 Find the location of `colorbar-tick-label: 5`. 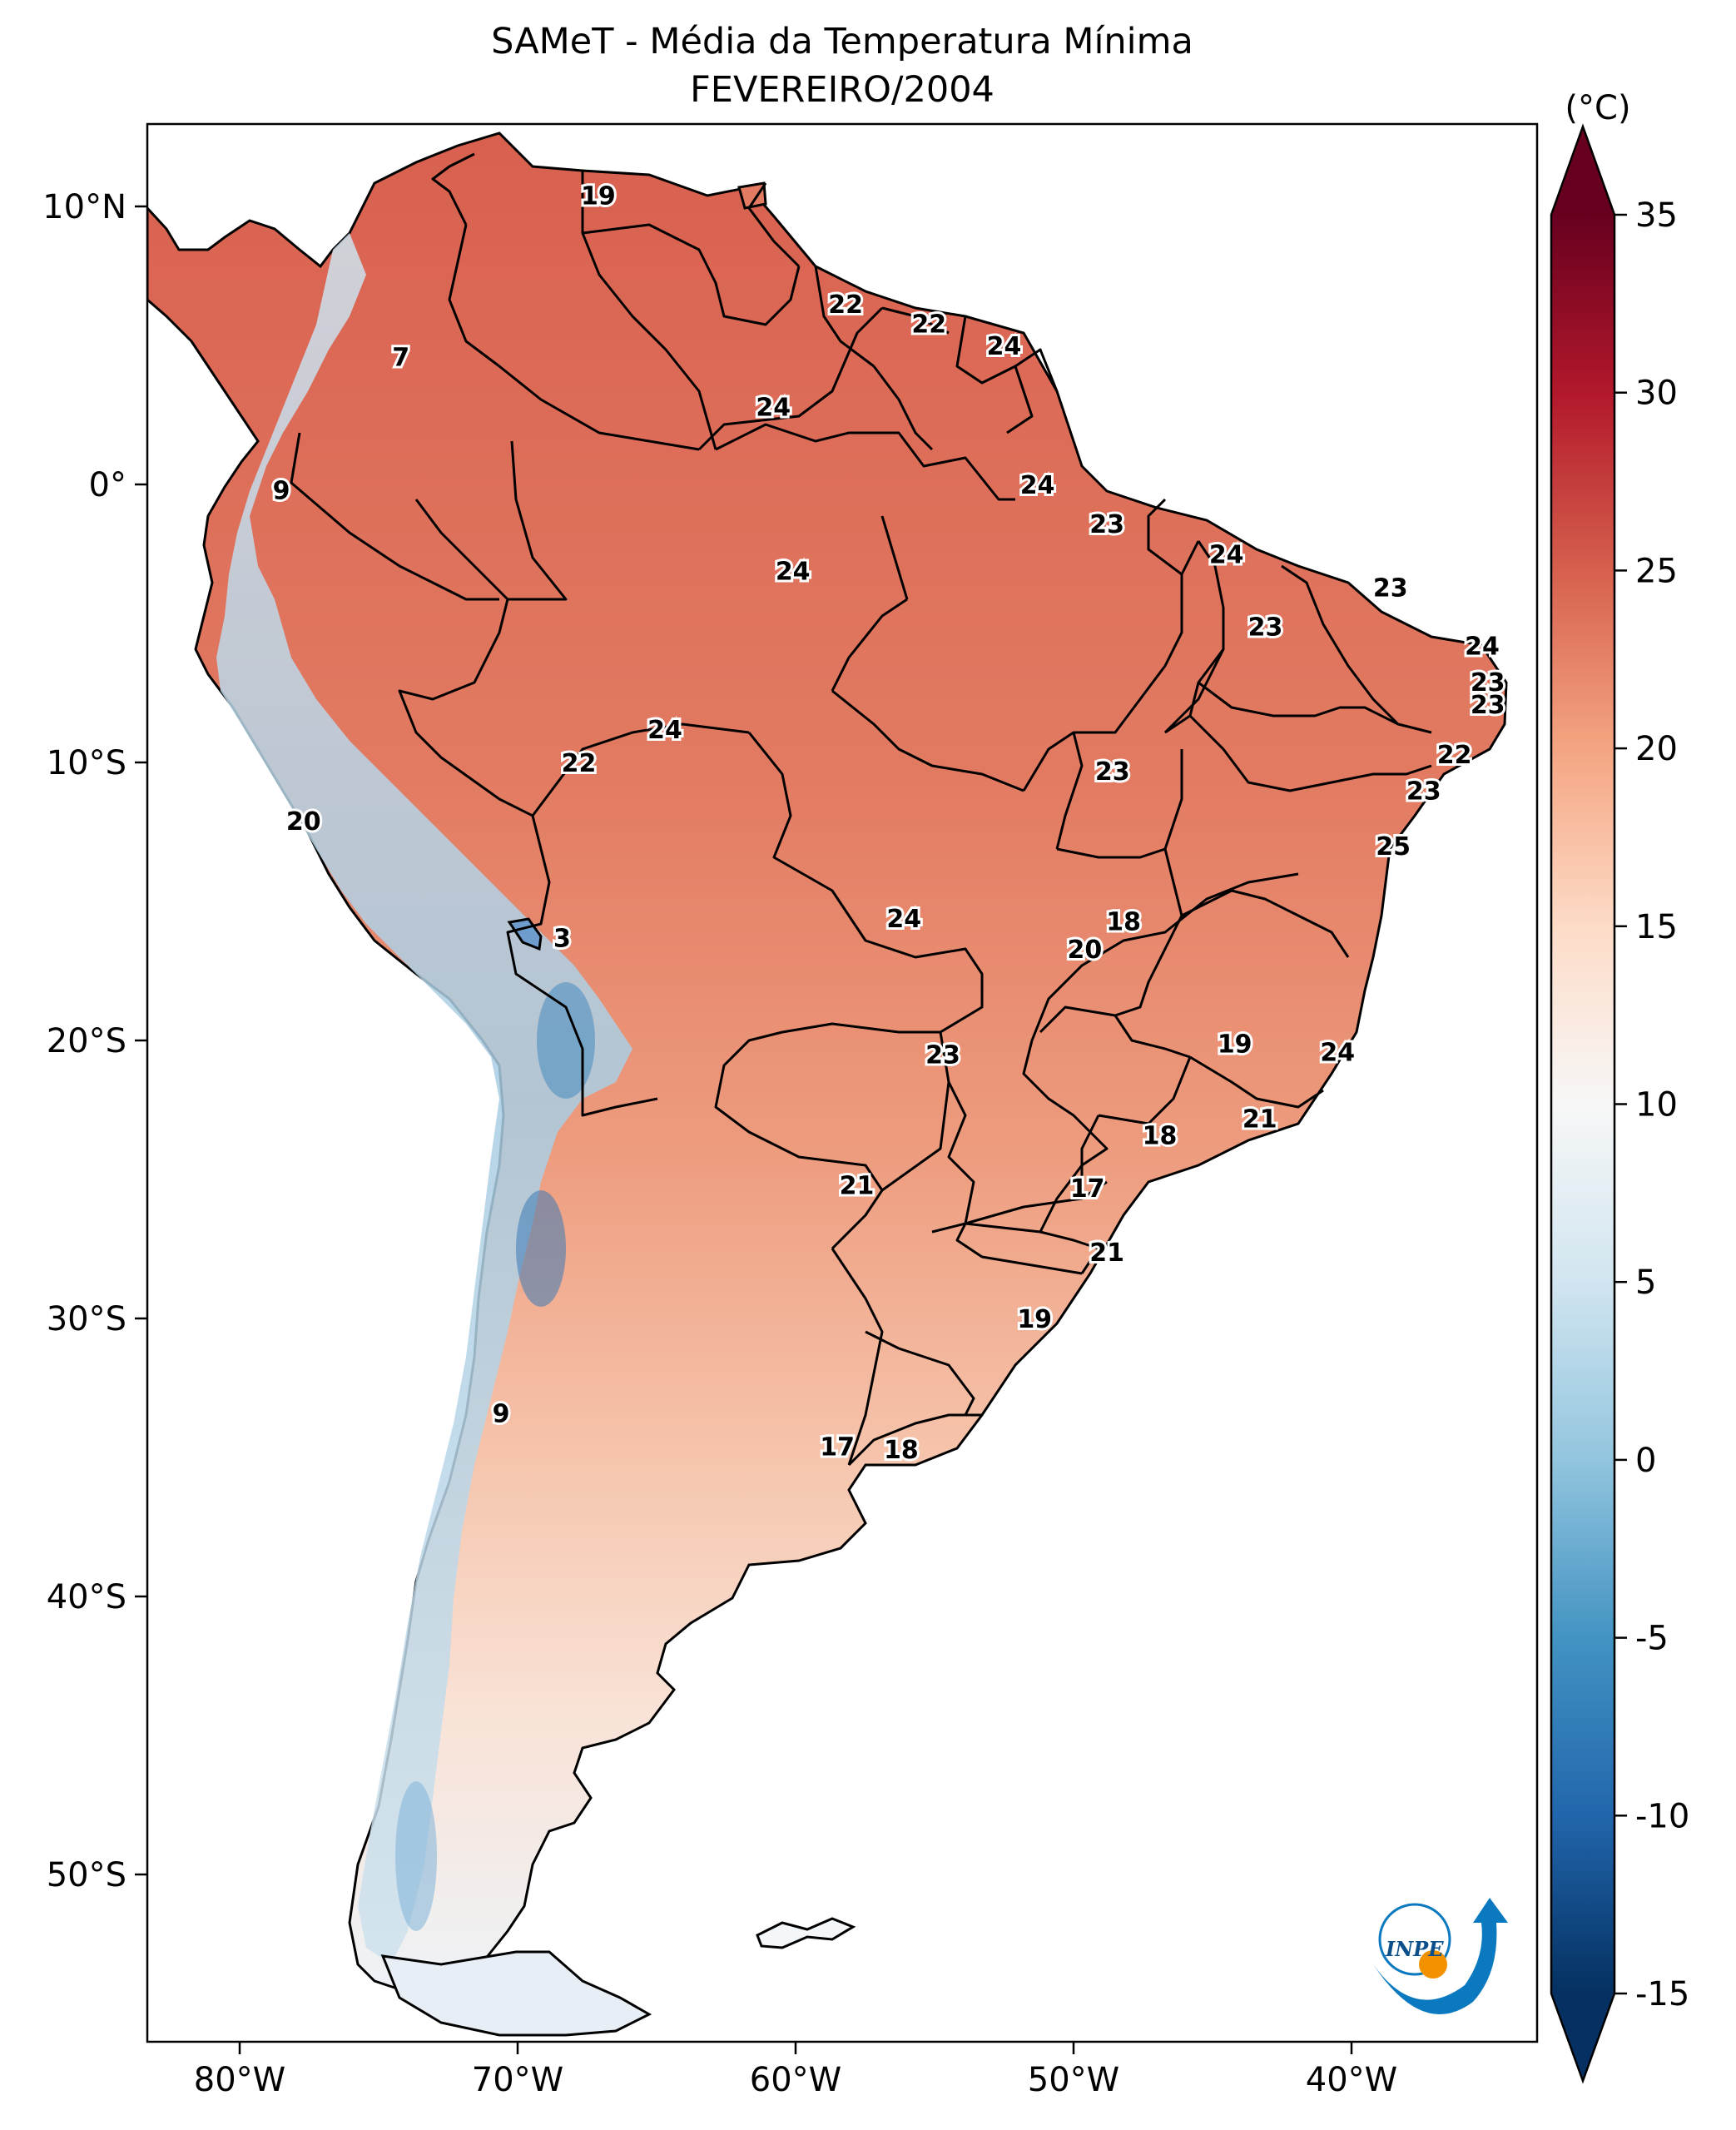

colorbar-tick-label: 5 is located at coordinates (1646, 1283).